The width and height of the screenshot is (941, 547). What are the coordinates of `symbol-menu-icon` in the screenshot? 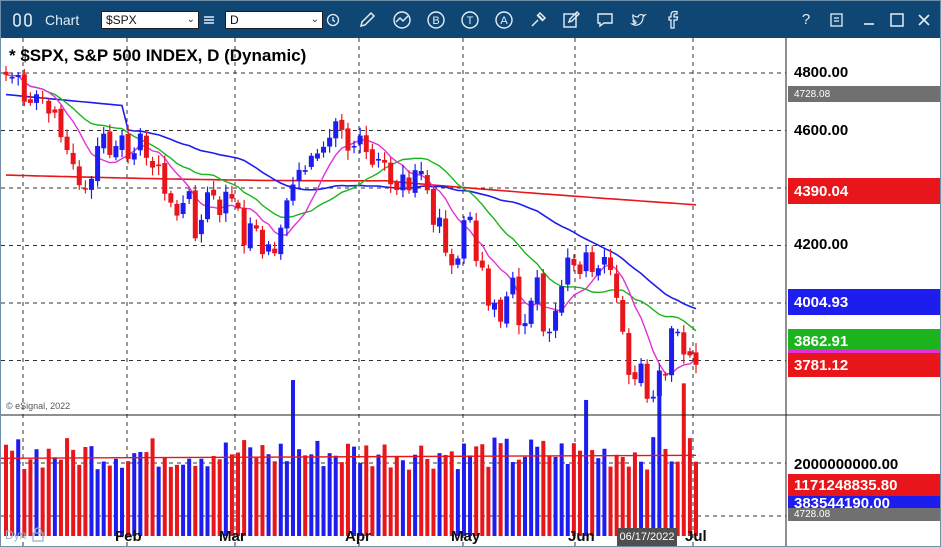 It's located at (209, 19).